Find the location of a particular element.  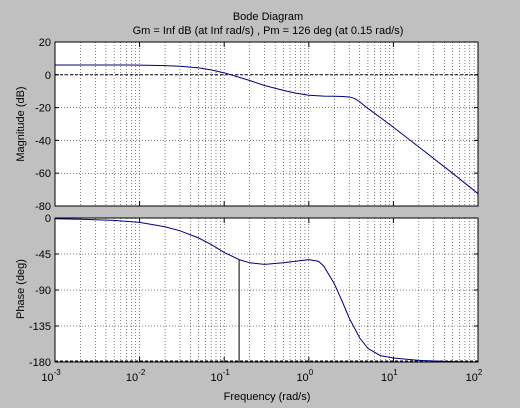

x-axis-label: Frequency (rad/s) is located at coordinates (267, 397).